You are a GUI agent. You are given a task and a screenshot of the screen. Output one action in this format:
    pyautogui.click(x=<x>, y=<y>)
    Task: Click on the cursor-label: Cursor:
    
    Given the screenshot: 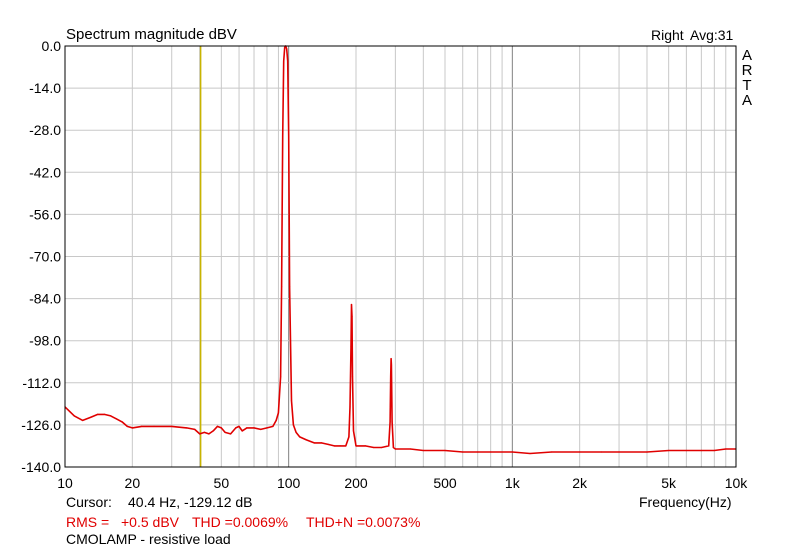 What is the action you would take?
    pyautogui.click(x=89, y=502)
    